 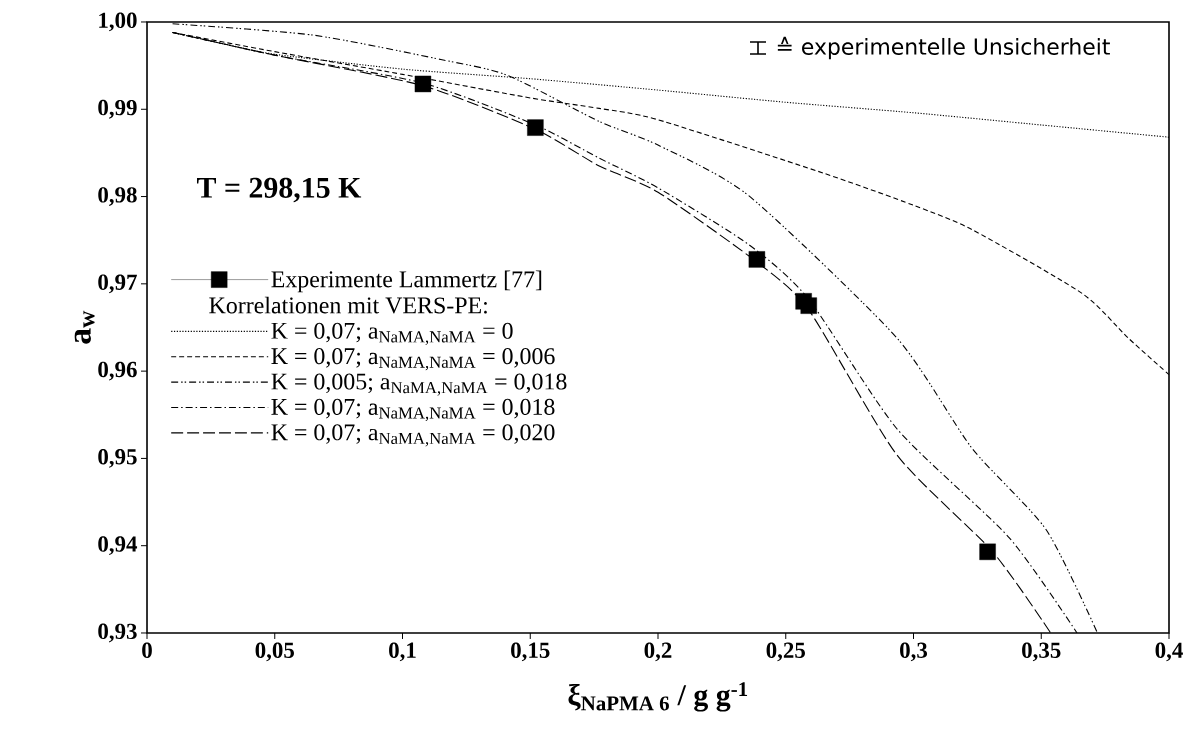 What do you see at coordinates (1041, 652) in the screenshot?
I see `x-tick-label: 0,35` at bounding box center [1041, 652].